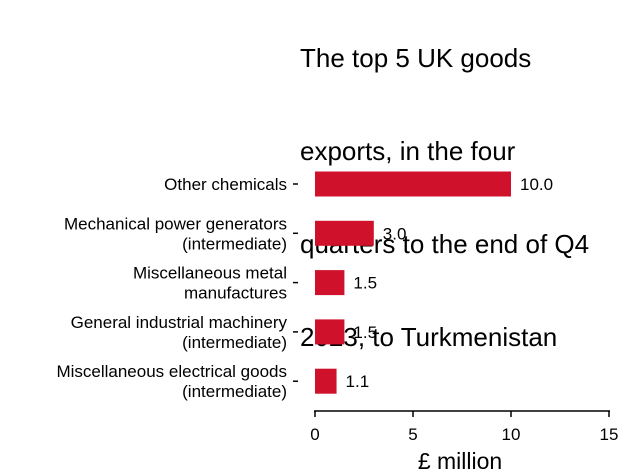  I want to click on x-axis-tick-label: 15, so click(609, 434).